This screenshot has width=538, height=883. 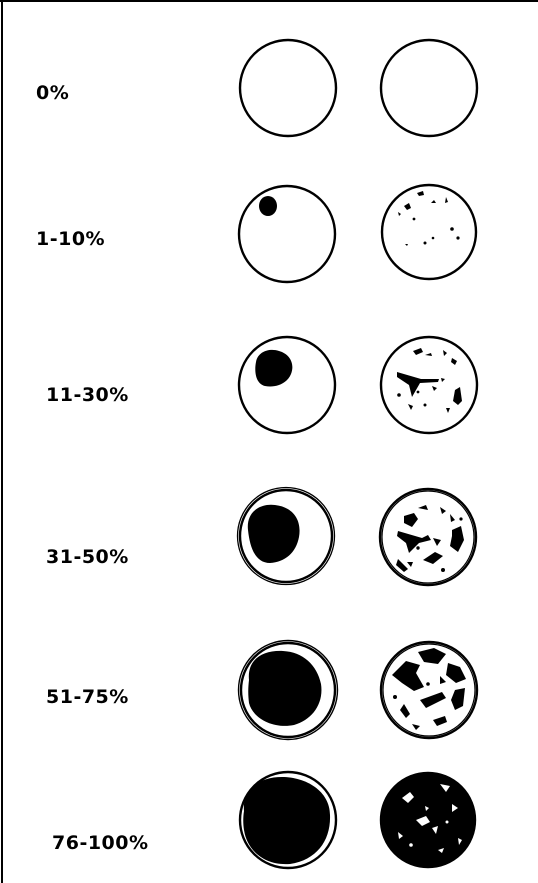 What do you see at coordinates (288, 820) in the screenshot?
I see `row5-solid-circle` at bounding box center [288, 820].